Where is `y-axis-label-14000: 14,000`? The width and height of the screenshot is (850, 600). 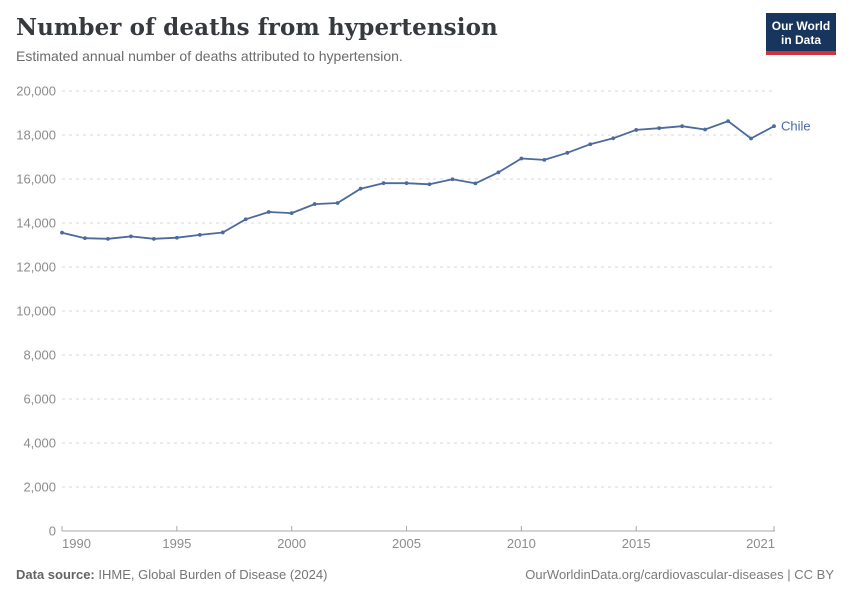 y-axis-label-14000: 14,000 is located at coordinates (36, 223).